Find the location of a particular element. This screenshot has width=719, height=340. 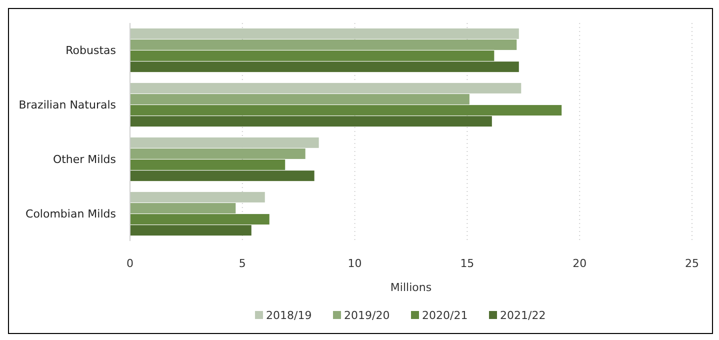

x-tick-label: 20 is located at coordinates (579, 263).